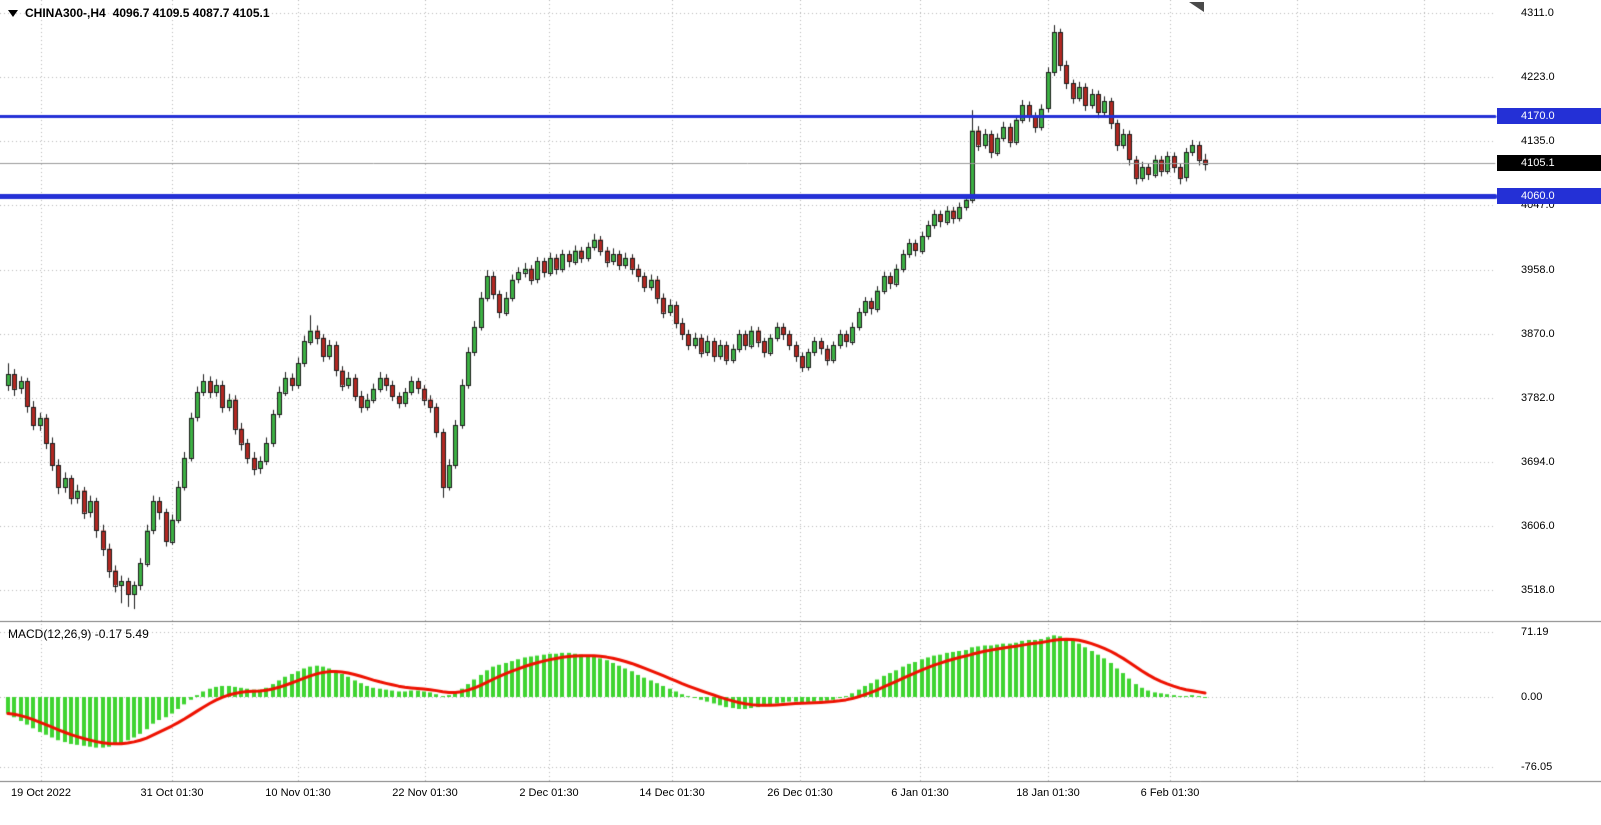 This screenshot has height=825, width=1601. What do you see at coordinates (425, 793) in the screenshot?
I see `time-axis-label: 22 Nov 01:30` at bounding box center [425, 793].